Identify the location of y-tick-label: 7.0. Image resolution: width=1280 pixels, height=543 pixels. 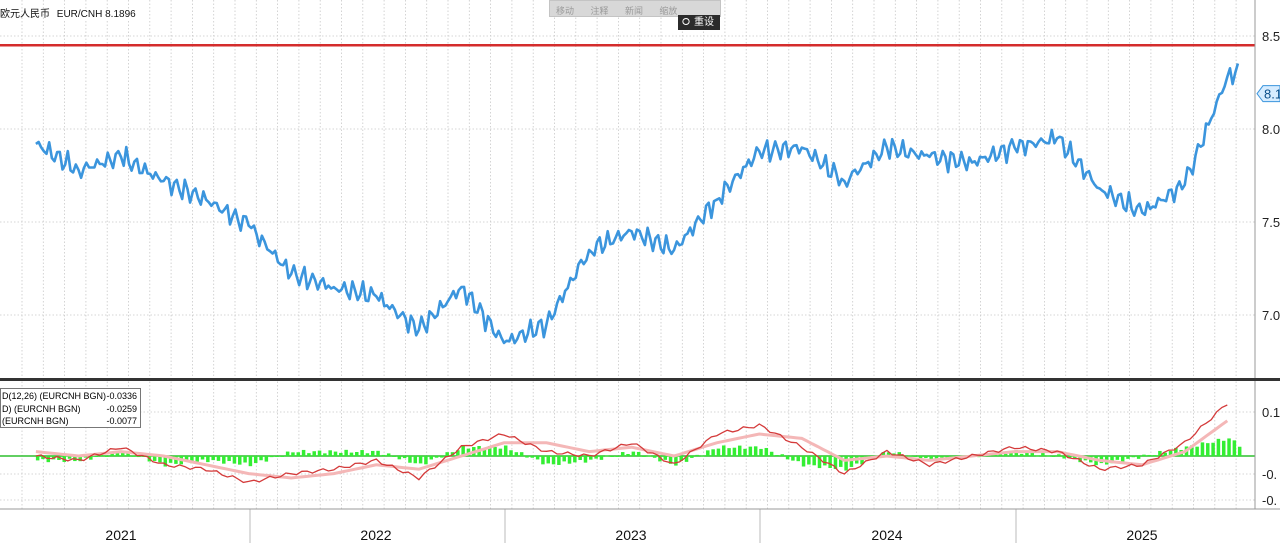
(1271, 315).